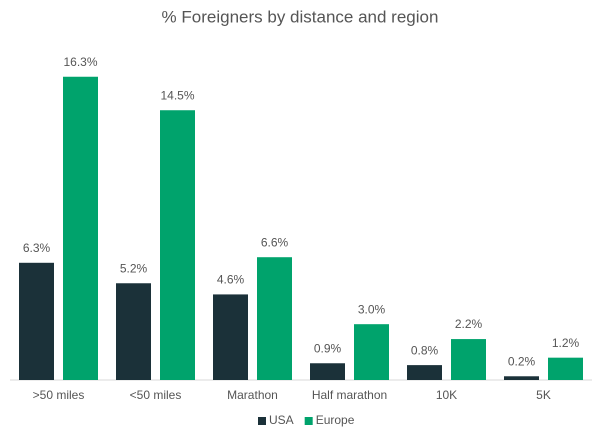 Image resolution: width=600 pixels, height=431 pixels. I want to click on value-label: 16.3%, so click(80, 62).